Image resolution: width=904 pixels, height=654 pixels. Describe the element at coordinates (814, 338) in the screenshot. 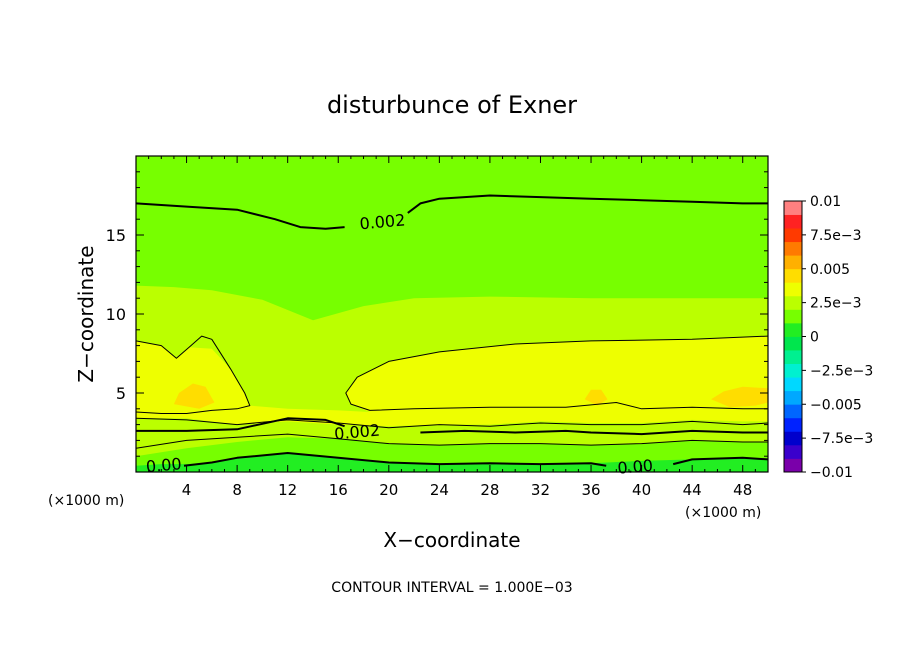

I see `colorbar-label-4: 0` at that location.